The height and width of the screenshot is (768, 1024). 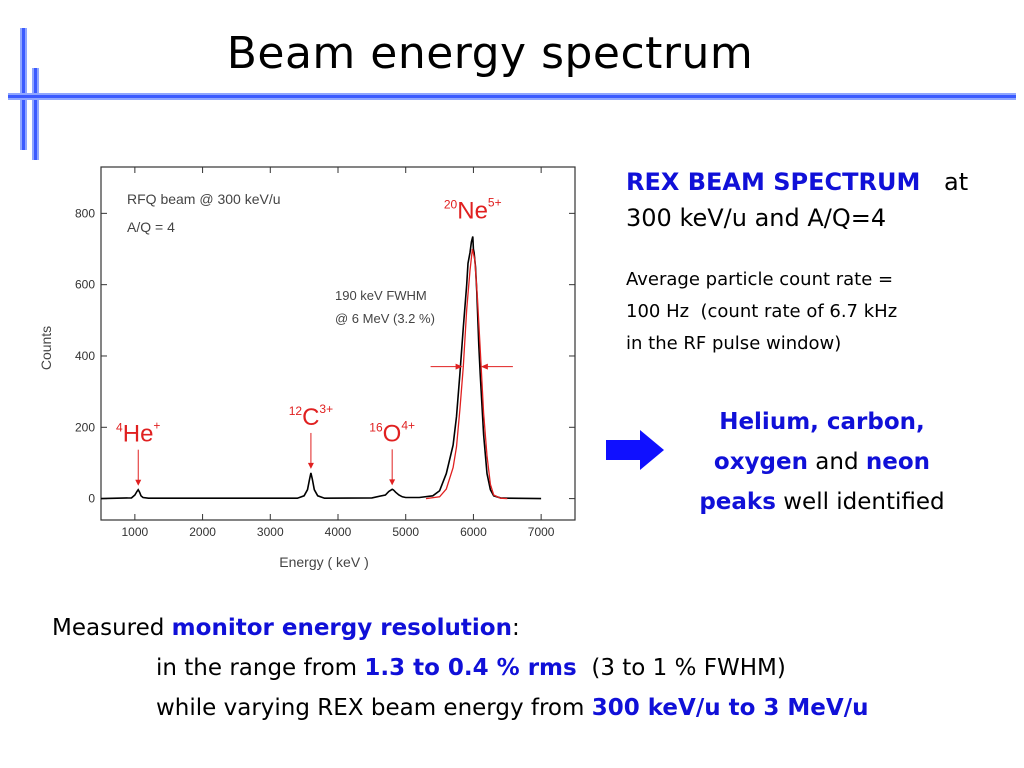 What do you see at coordinates (204, 199) in the screenshot?
I see `info-line-1: RFQ beam @ 300 keV/u` at bounding box center [204, 199].